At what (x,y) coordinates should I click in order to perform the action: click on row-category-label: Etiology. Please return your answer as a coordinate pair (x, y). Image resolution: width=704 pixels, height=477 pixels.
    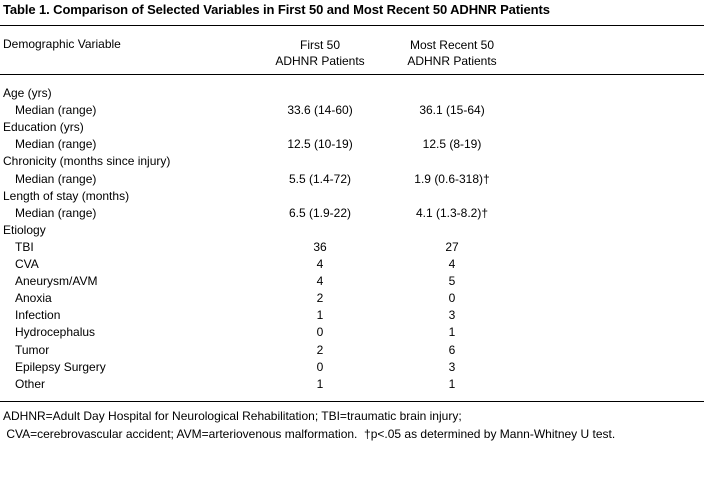
    Looking at the image, I should click on (24, 230).